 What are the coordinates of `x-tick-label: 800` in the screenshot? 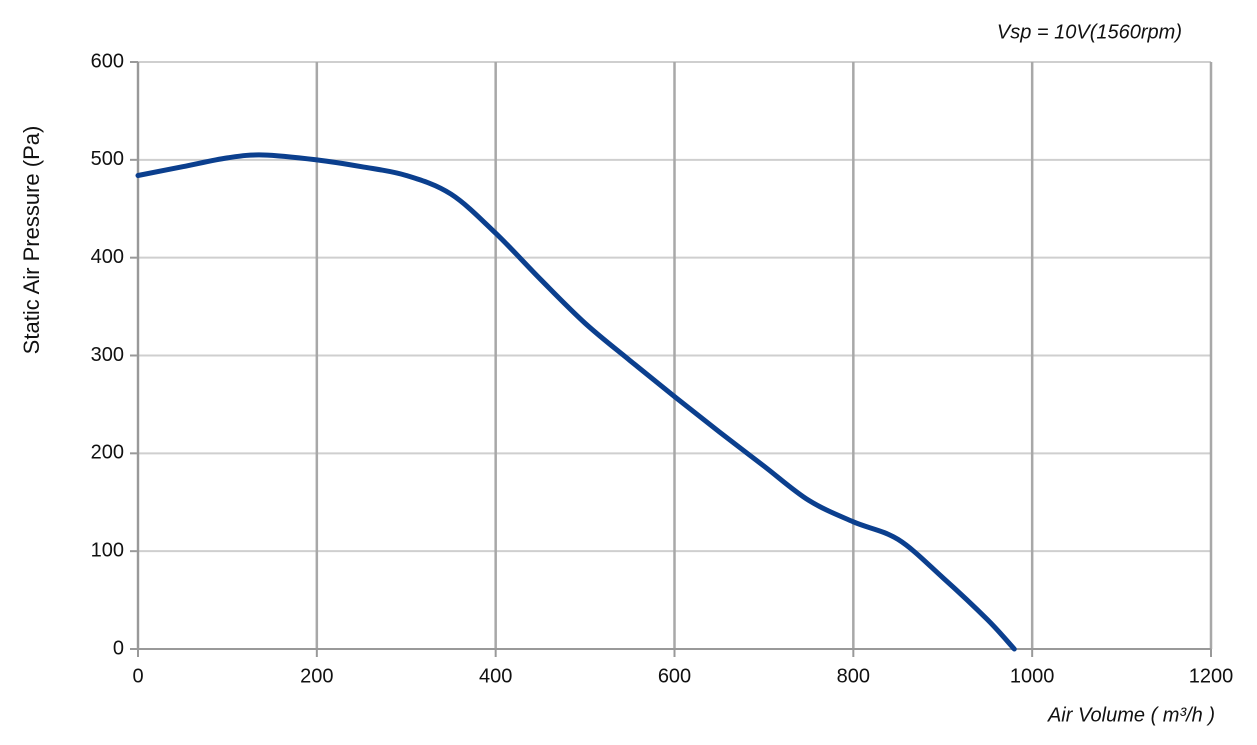 It's located at (853, 676).